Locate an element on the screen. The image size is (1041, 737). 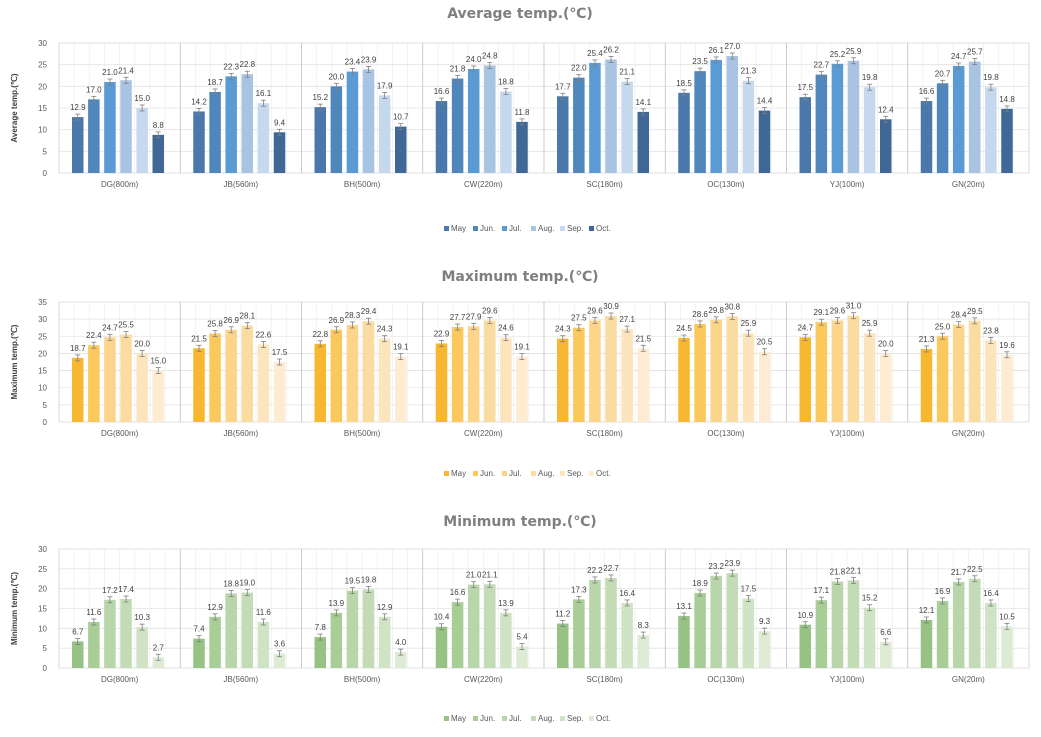
y-axis-label: Maximum temp.(℃) is located at coordinates (14, 361).